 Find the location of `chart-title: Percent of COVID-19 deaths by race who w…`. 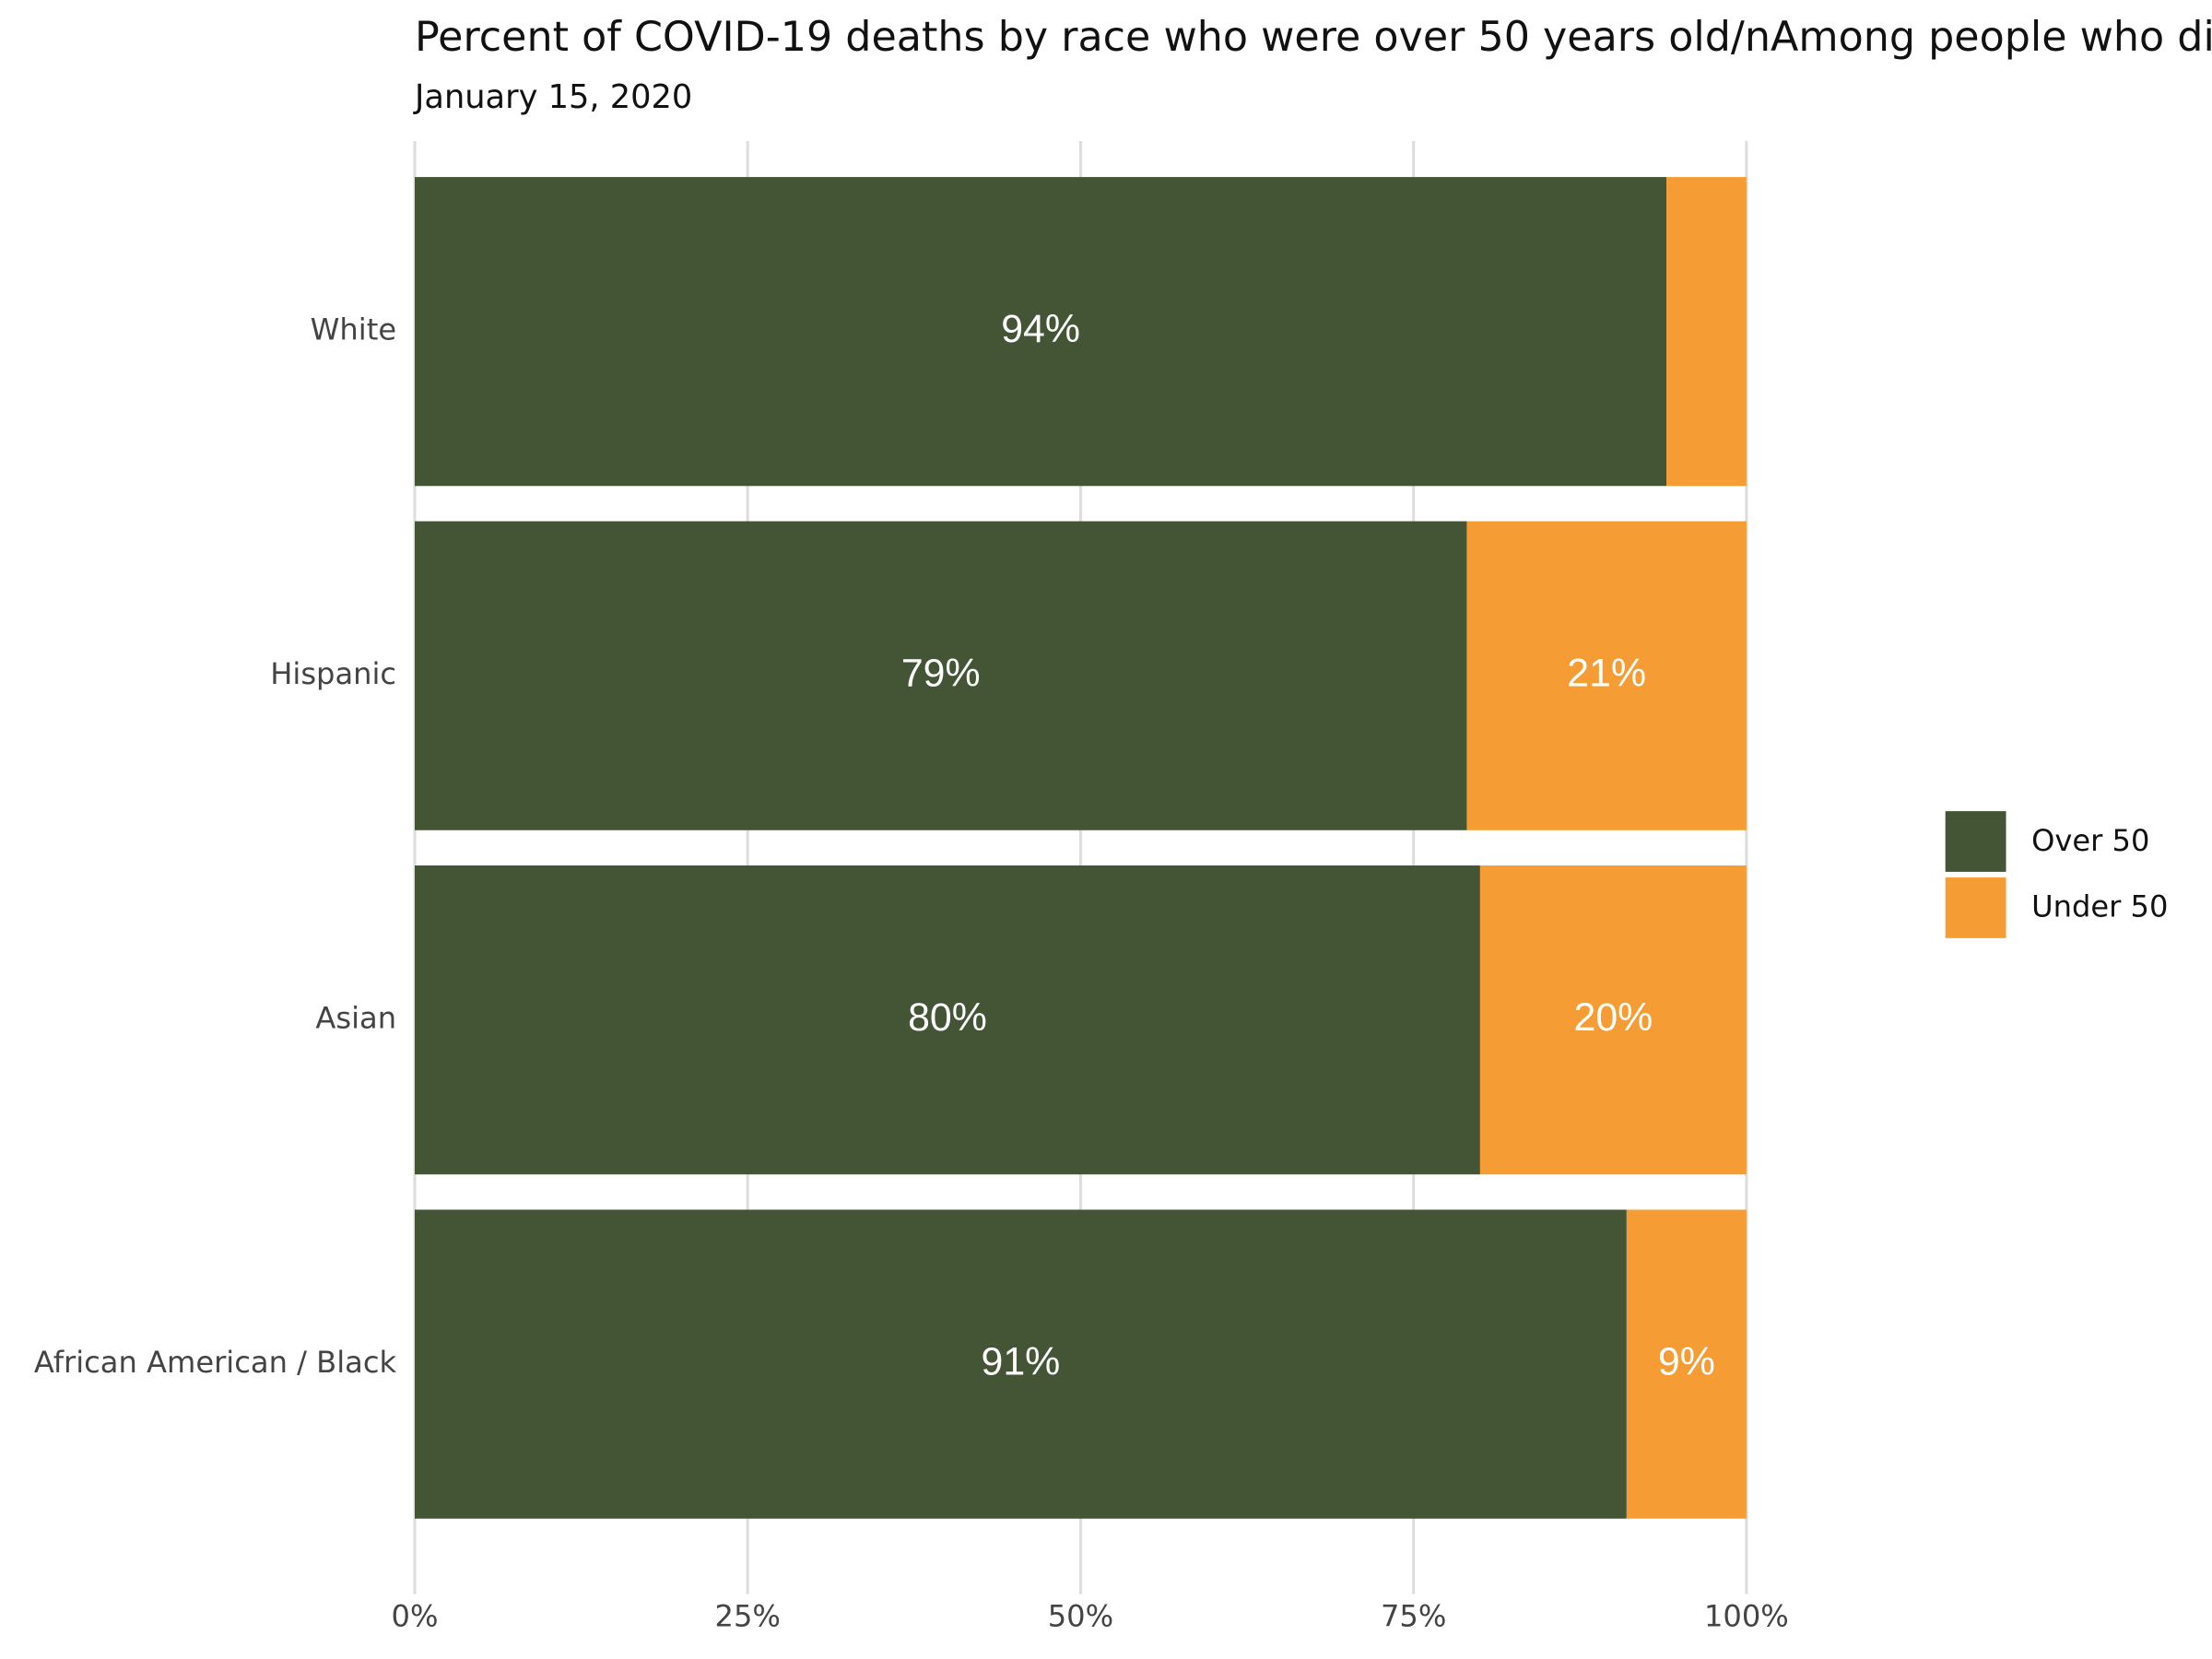

chart-title: Percent of COVID-19 deaths by race who w… is located at coordinates (1313, 37).